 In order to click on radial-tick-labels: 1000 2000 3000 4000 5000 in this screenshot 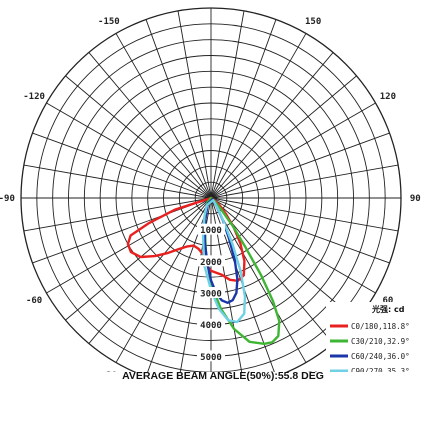, I will do `click(211, 293)`.